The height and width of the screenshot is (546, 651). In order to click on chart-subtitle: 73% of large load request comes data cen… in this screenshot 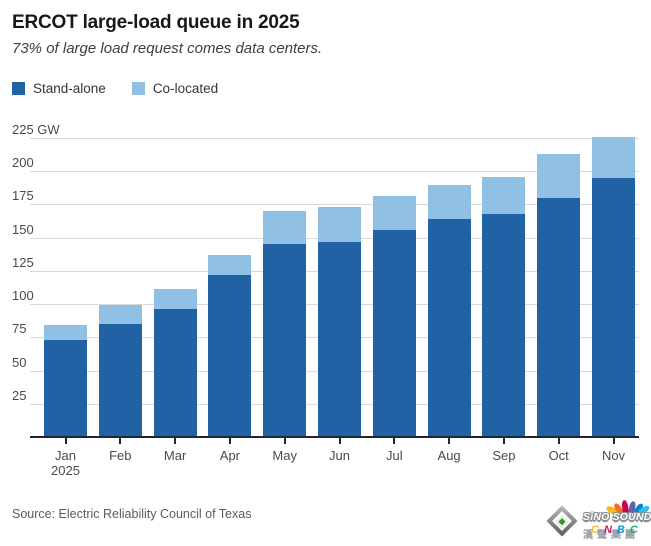, I will do `click(167, 48)`.